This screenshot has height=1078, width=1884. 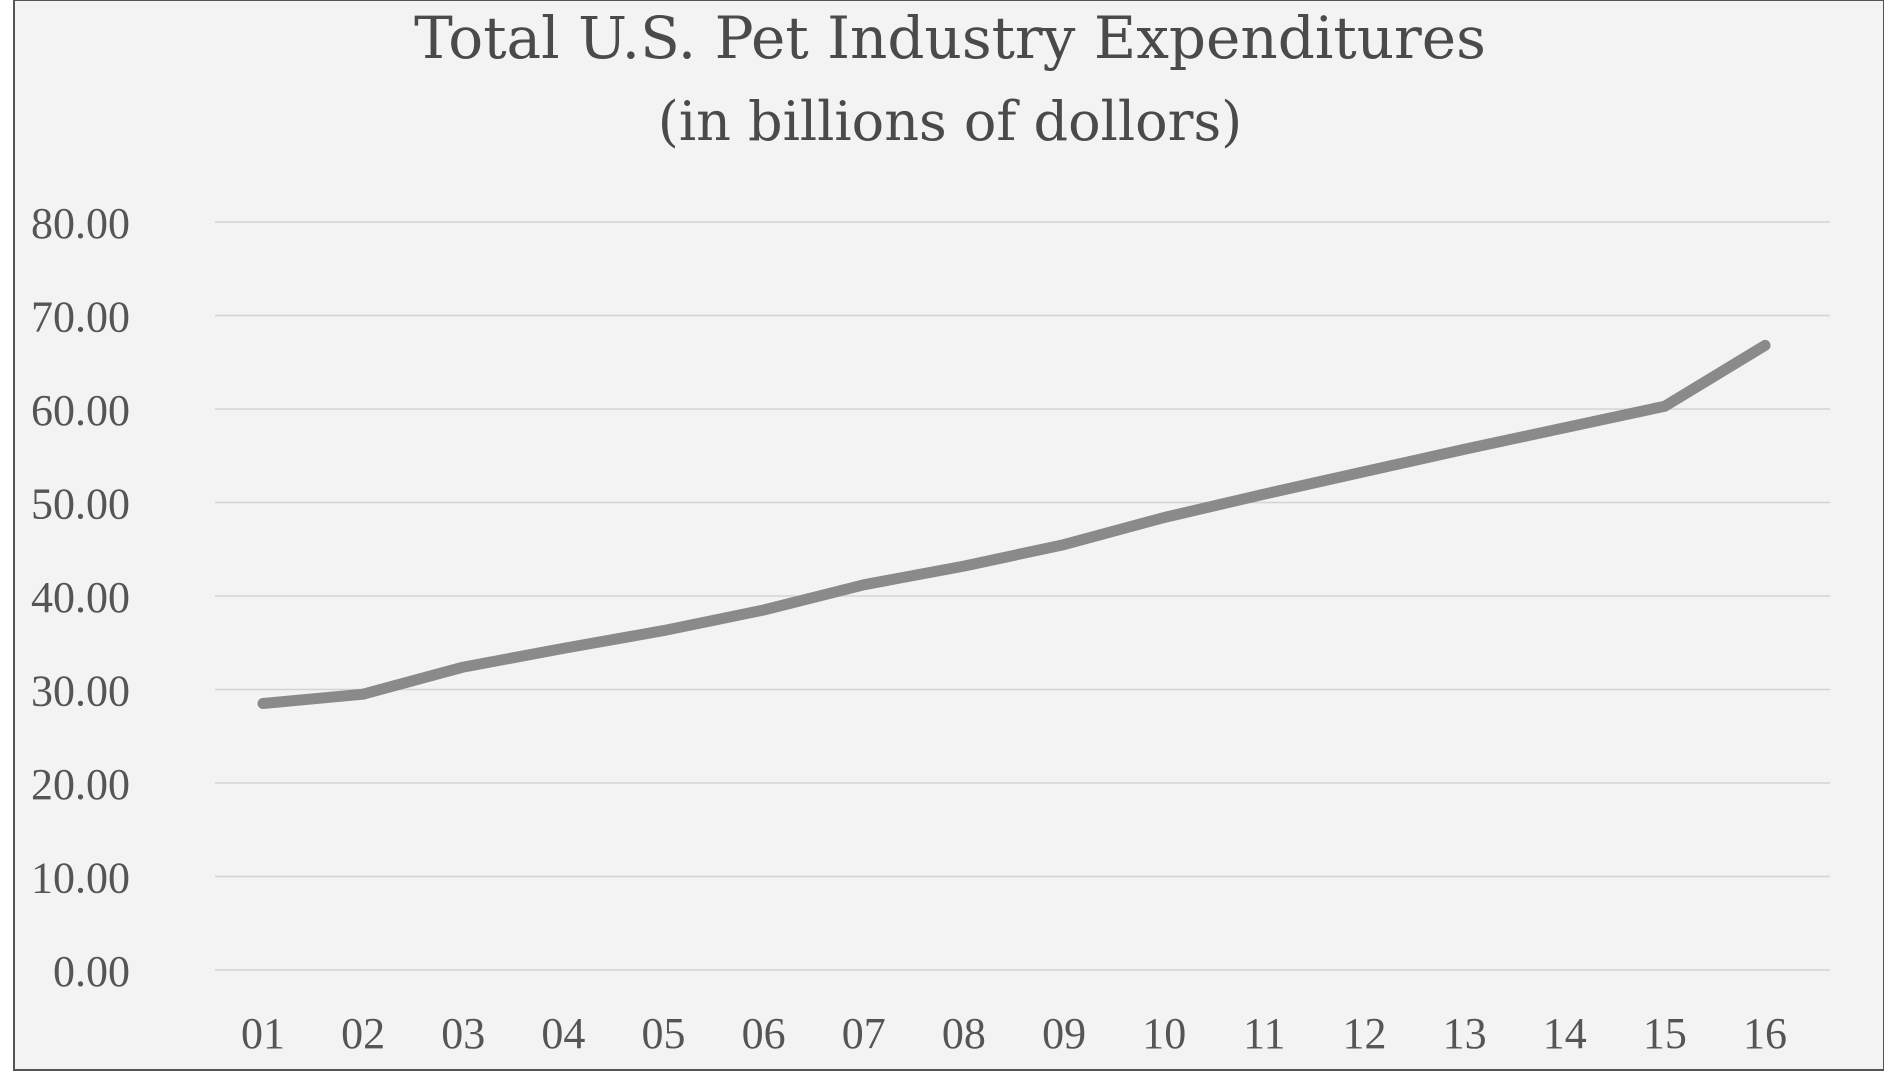 What do you see at coordinates (80, 784) in the screenshot?
I see `y-tick-label: 20.00` at bounding box center [80, 784].